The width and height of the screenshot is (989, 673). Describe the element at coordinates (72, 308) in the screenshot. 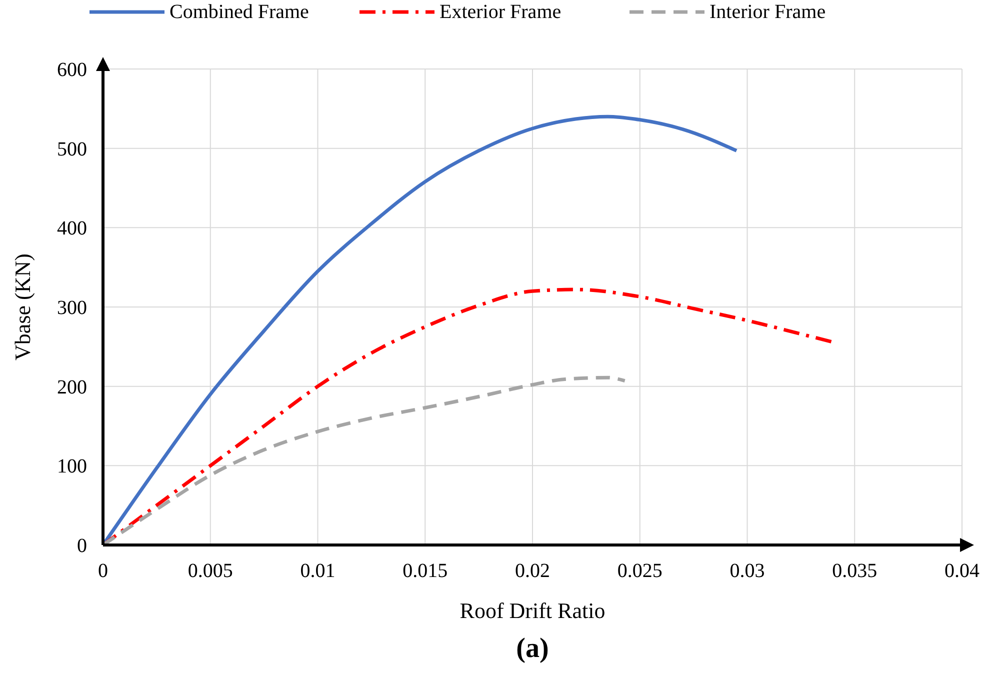

I see `y-tick-label: 300` at that location.